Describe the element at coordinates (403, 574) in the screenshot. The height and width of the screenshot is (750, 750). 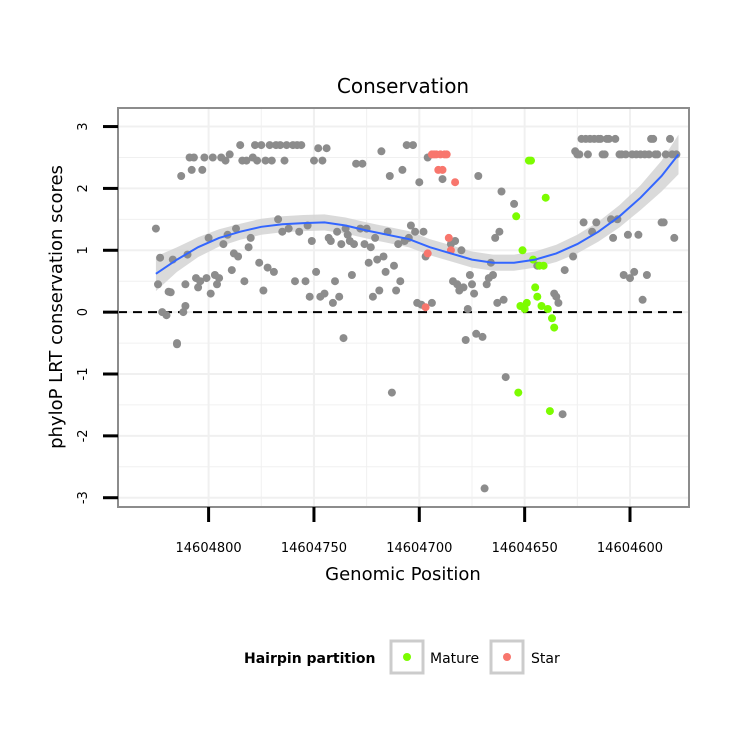
I see `x-axis-label: Genomic Position` at that location.